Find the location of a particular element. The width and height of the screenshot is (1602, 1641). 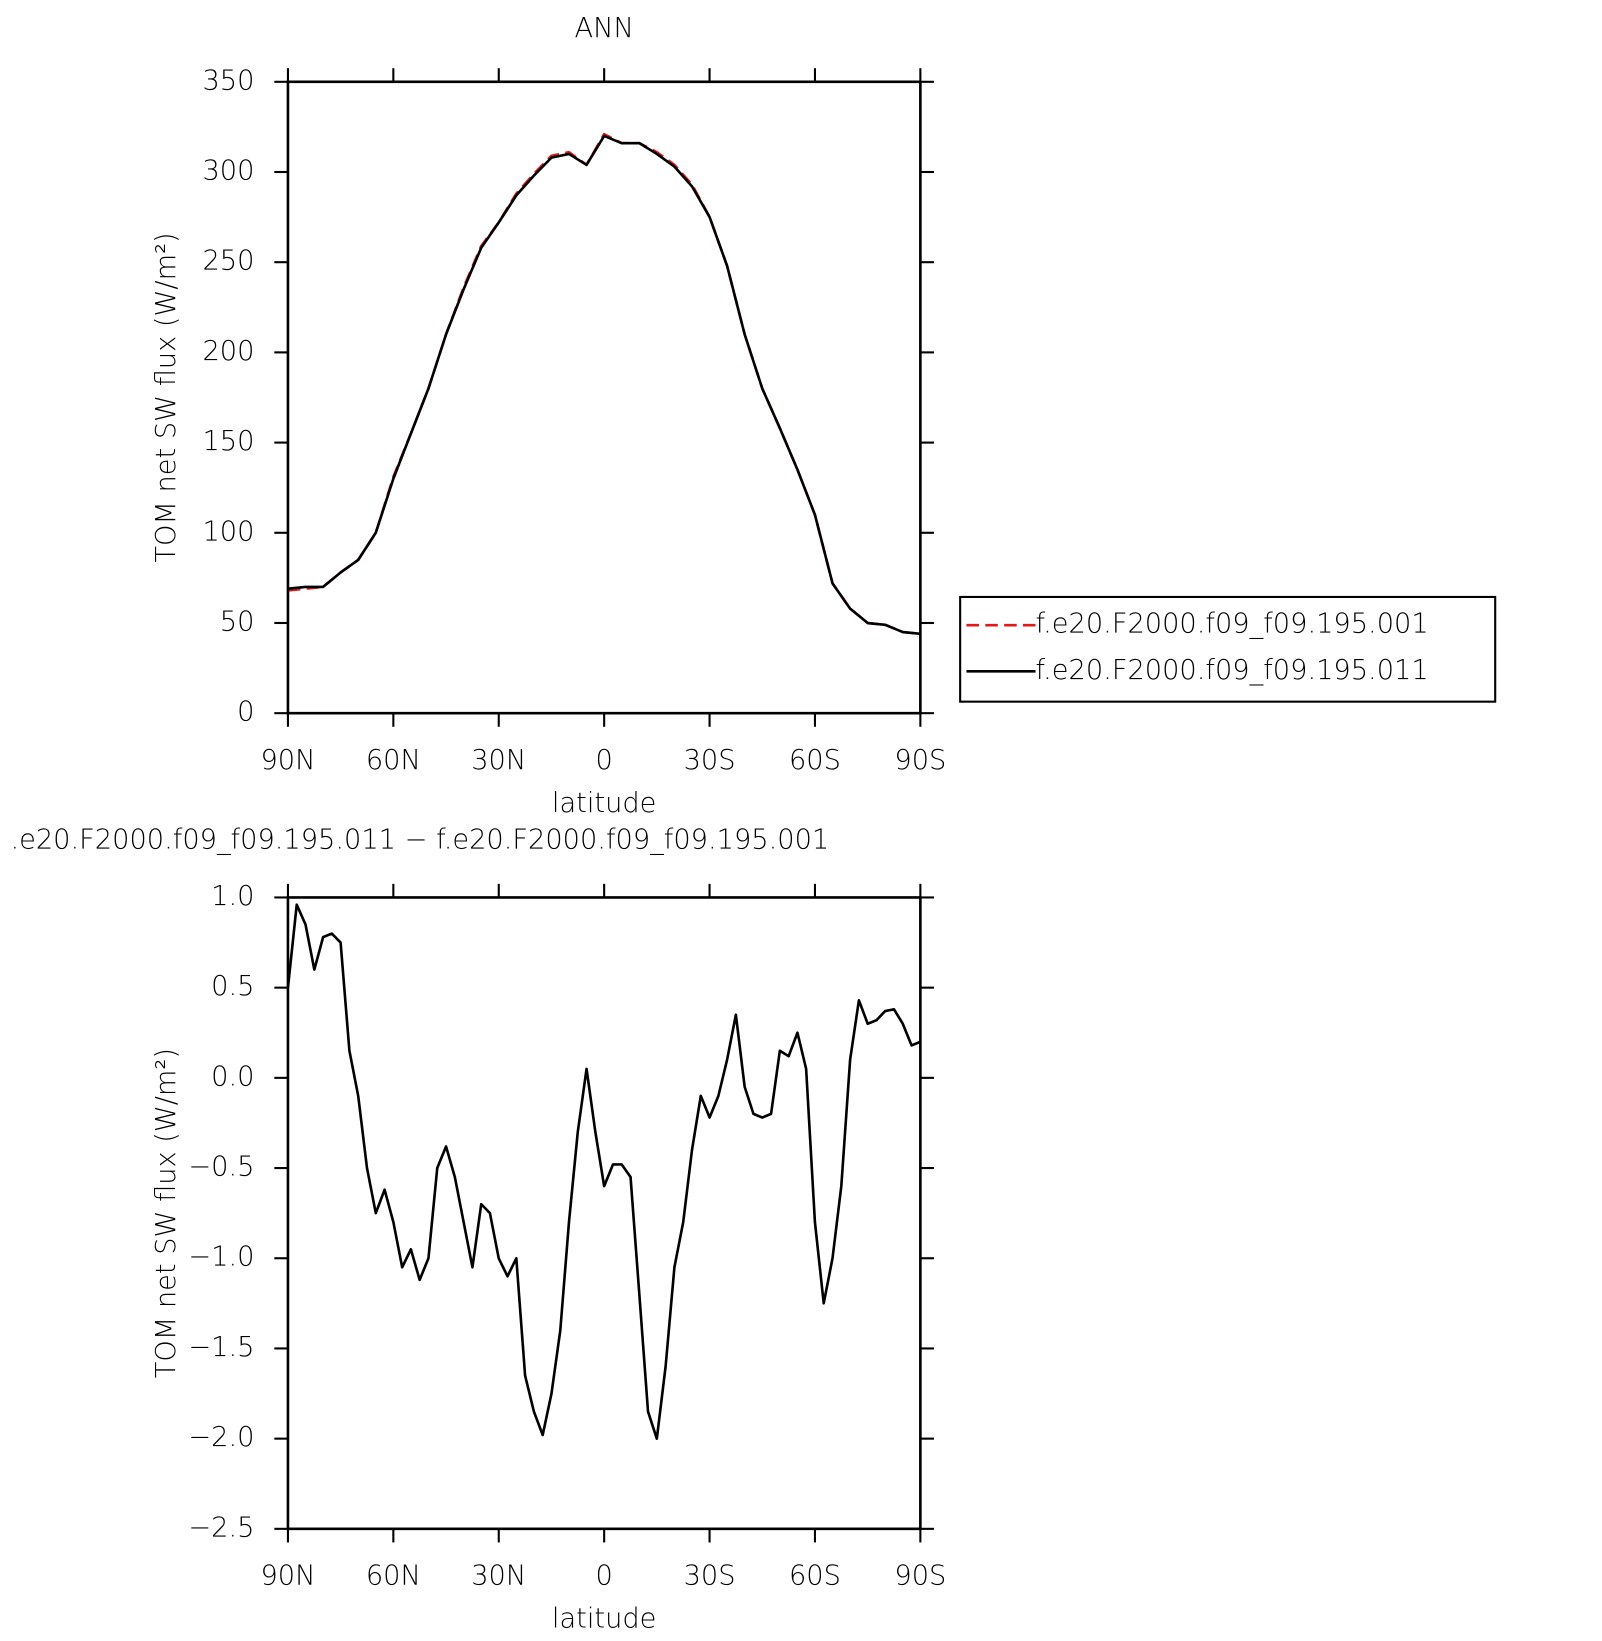

legend-box is located at coordinates (1228, 649).